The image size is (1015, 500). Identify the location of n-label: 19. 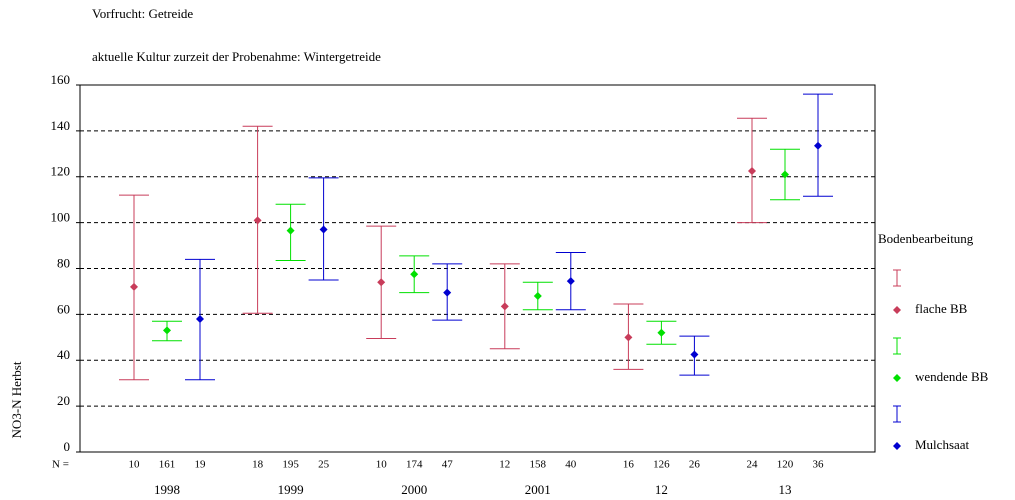
(201, 465).